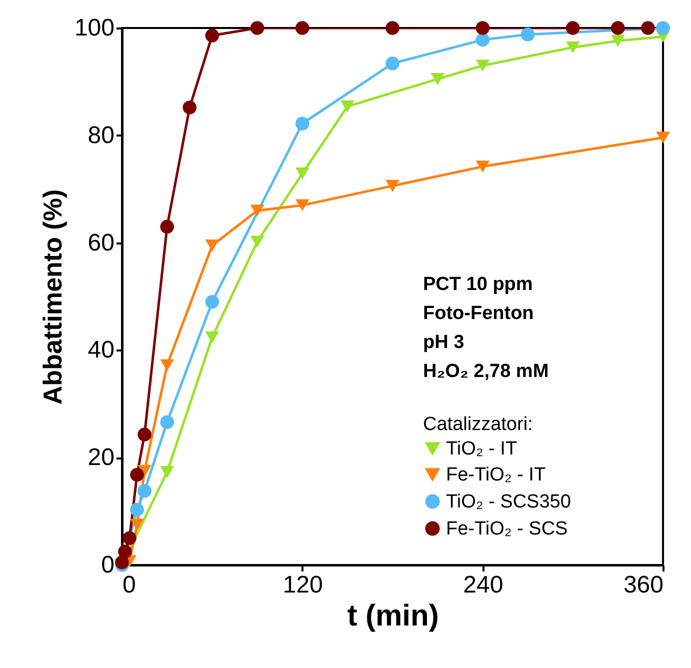 Image resolution: width=691 pixels, height=668 pixels. I want to click on legend-label: Fe-TiO₂ - IT, so click(496, 475).